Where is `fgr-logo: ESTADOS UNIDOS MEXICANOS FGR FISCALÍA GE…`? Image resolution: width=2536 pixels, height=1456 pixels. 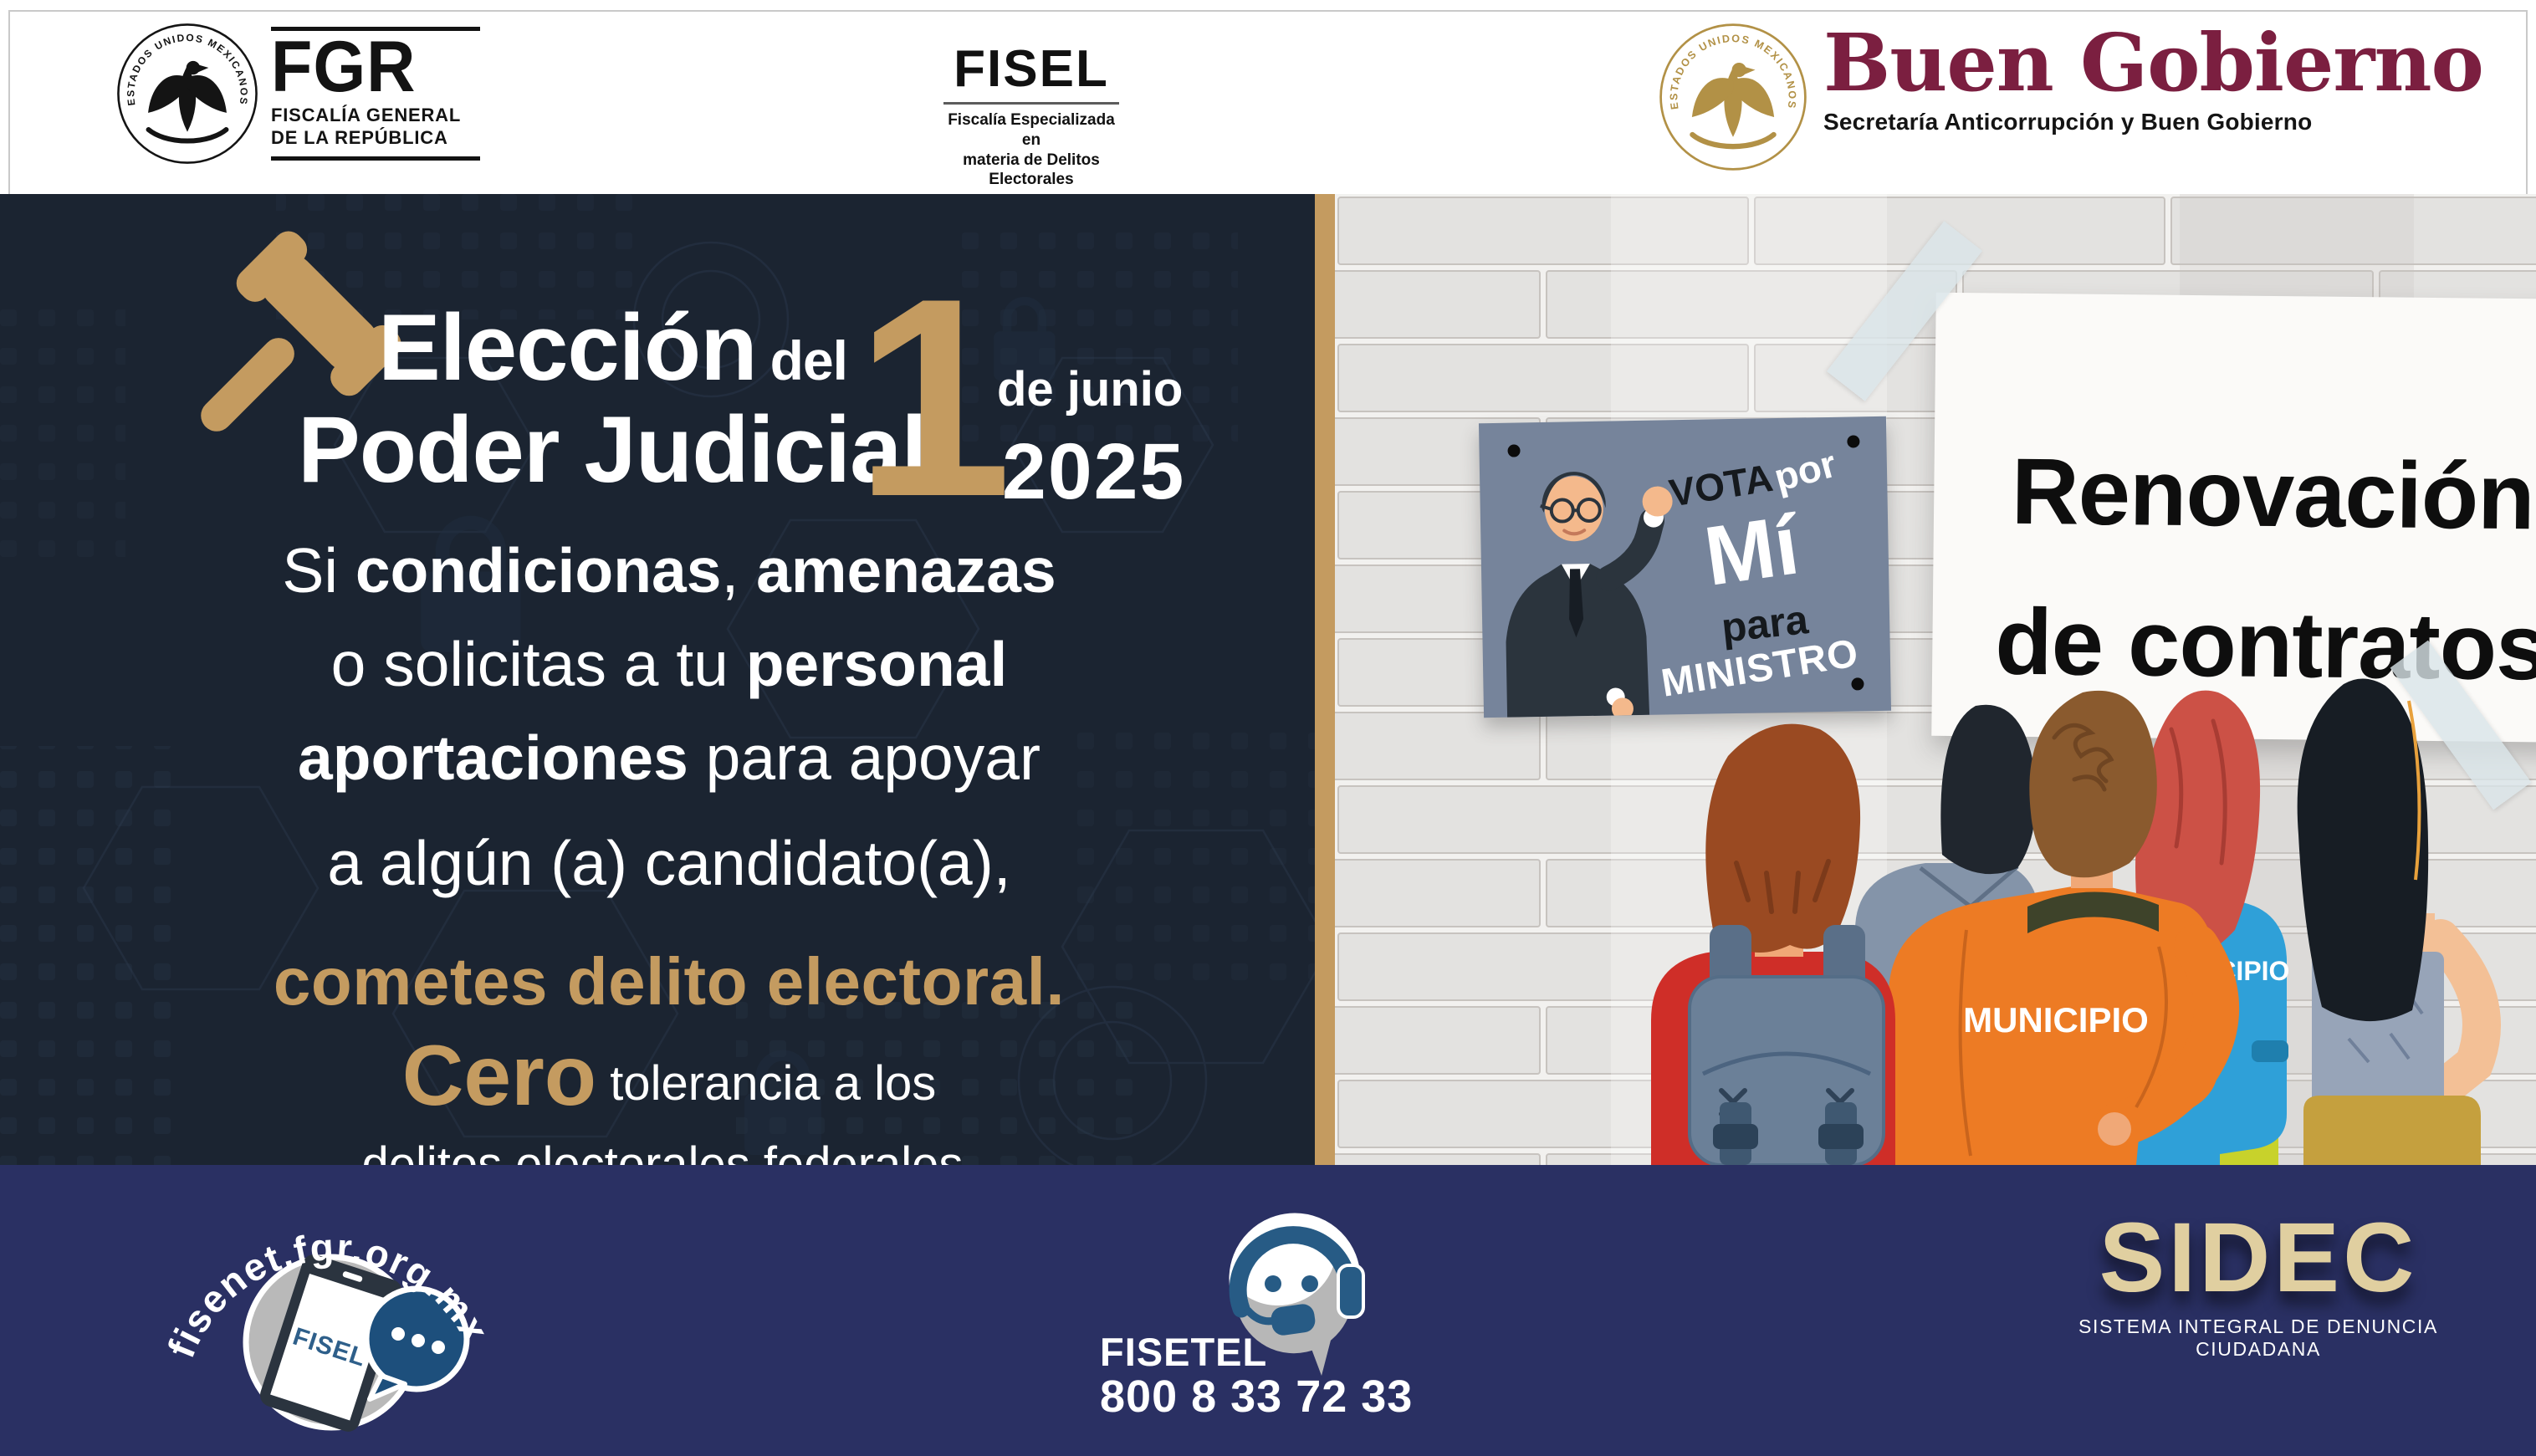
fgr-logo: ESTADOS UNIDOS MEXICANOS FGR FISCALÍA GE… is located at coordinates (302, 94).